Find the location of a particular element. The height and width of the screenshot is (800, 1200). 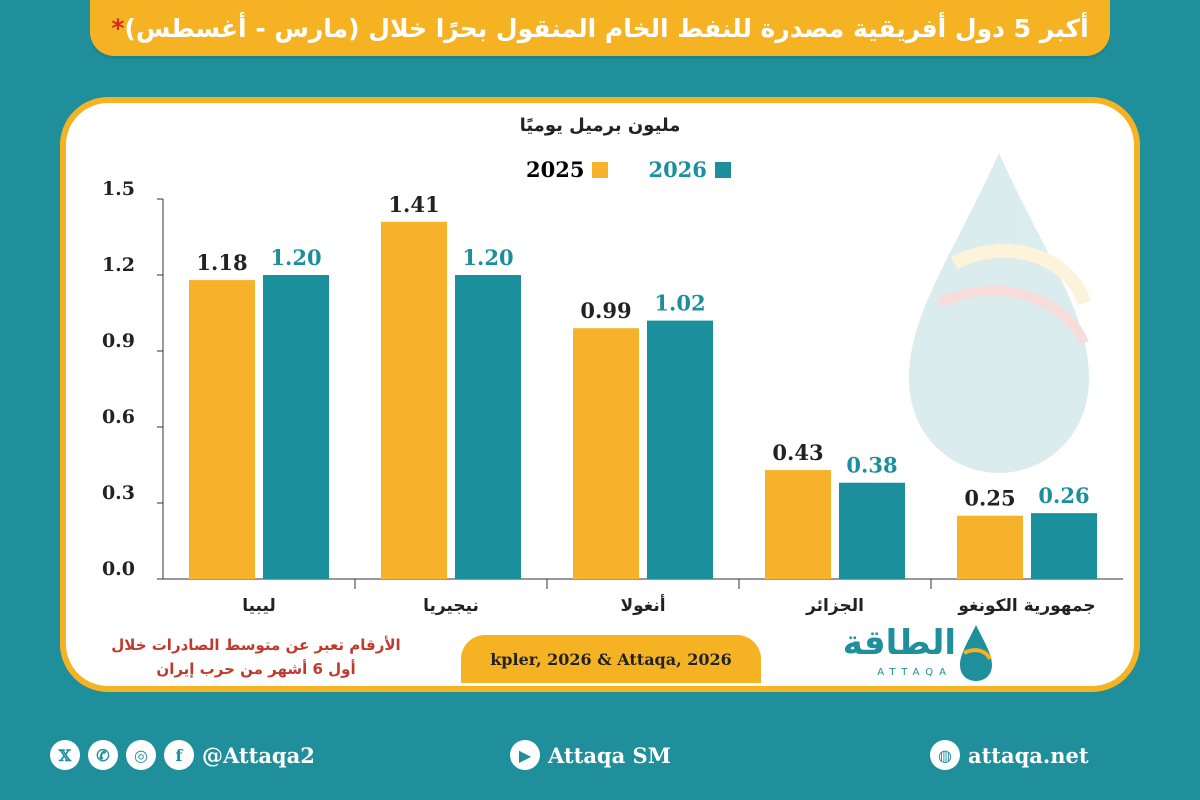

legend-swatch-2025 is located at coordinates (600, 169).